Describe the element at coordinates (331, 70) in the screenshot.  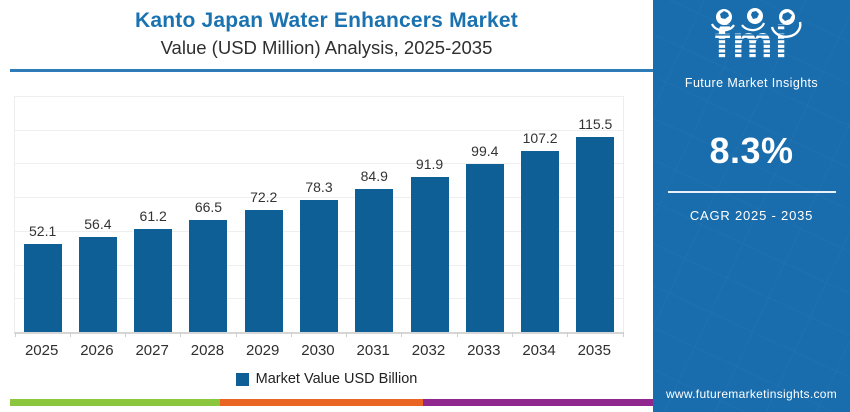
I see `title-divider-rule` at that location.